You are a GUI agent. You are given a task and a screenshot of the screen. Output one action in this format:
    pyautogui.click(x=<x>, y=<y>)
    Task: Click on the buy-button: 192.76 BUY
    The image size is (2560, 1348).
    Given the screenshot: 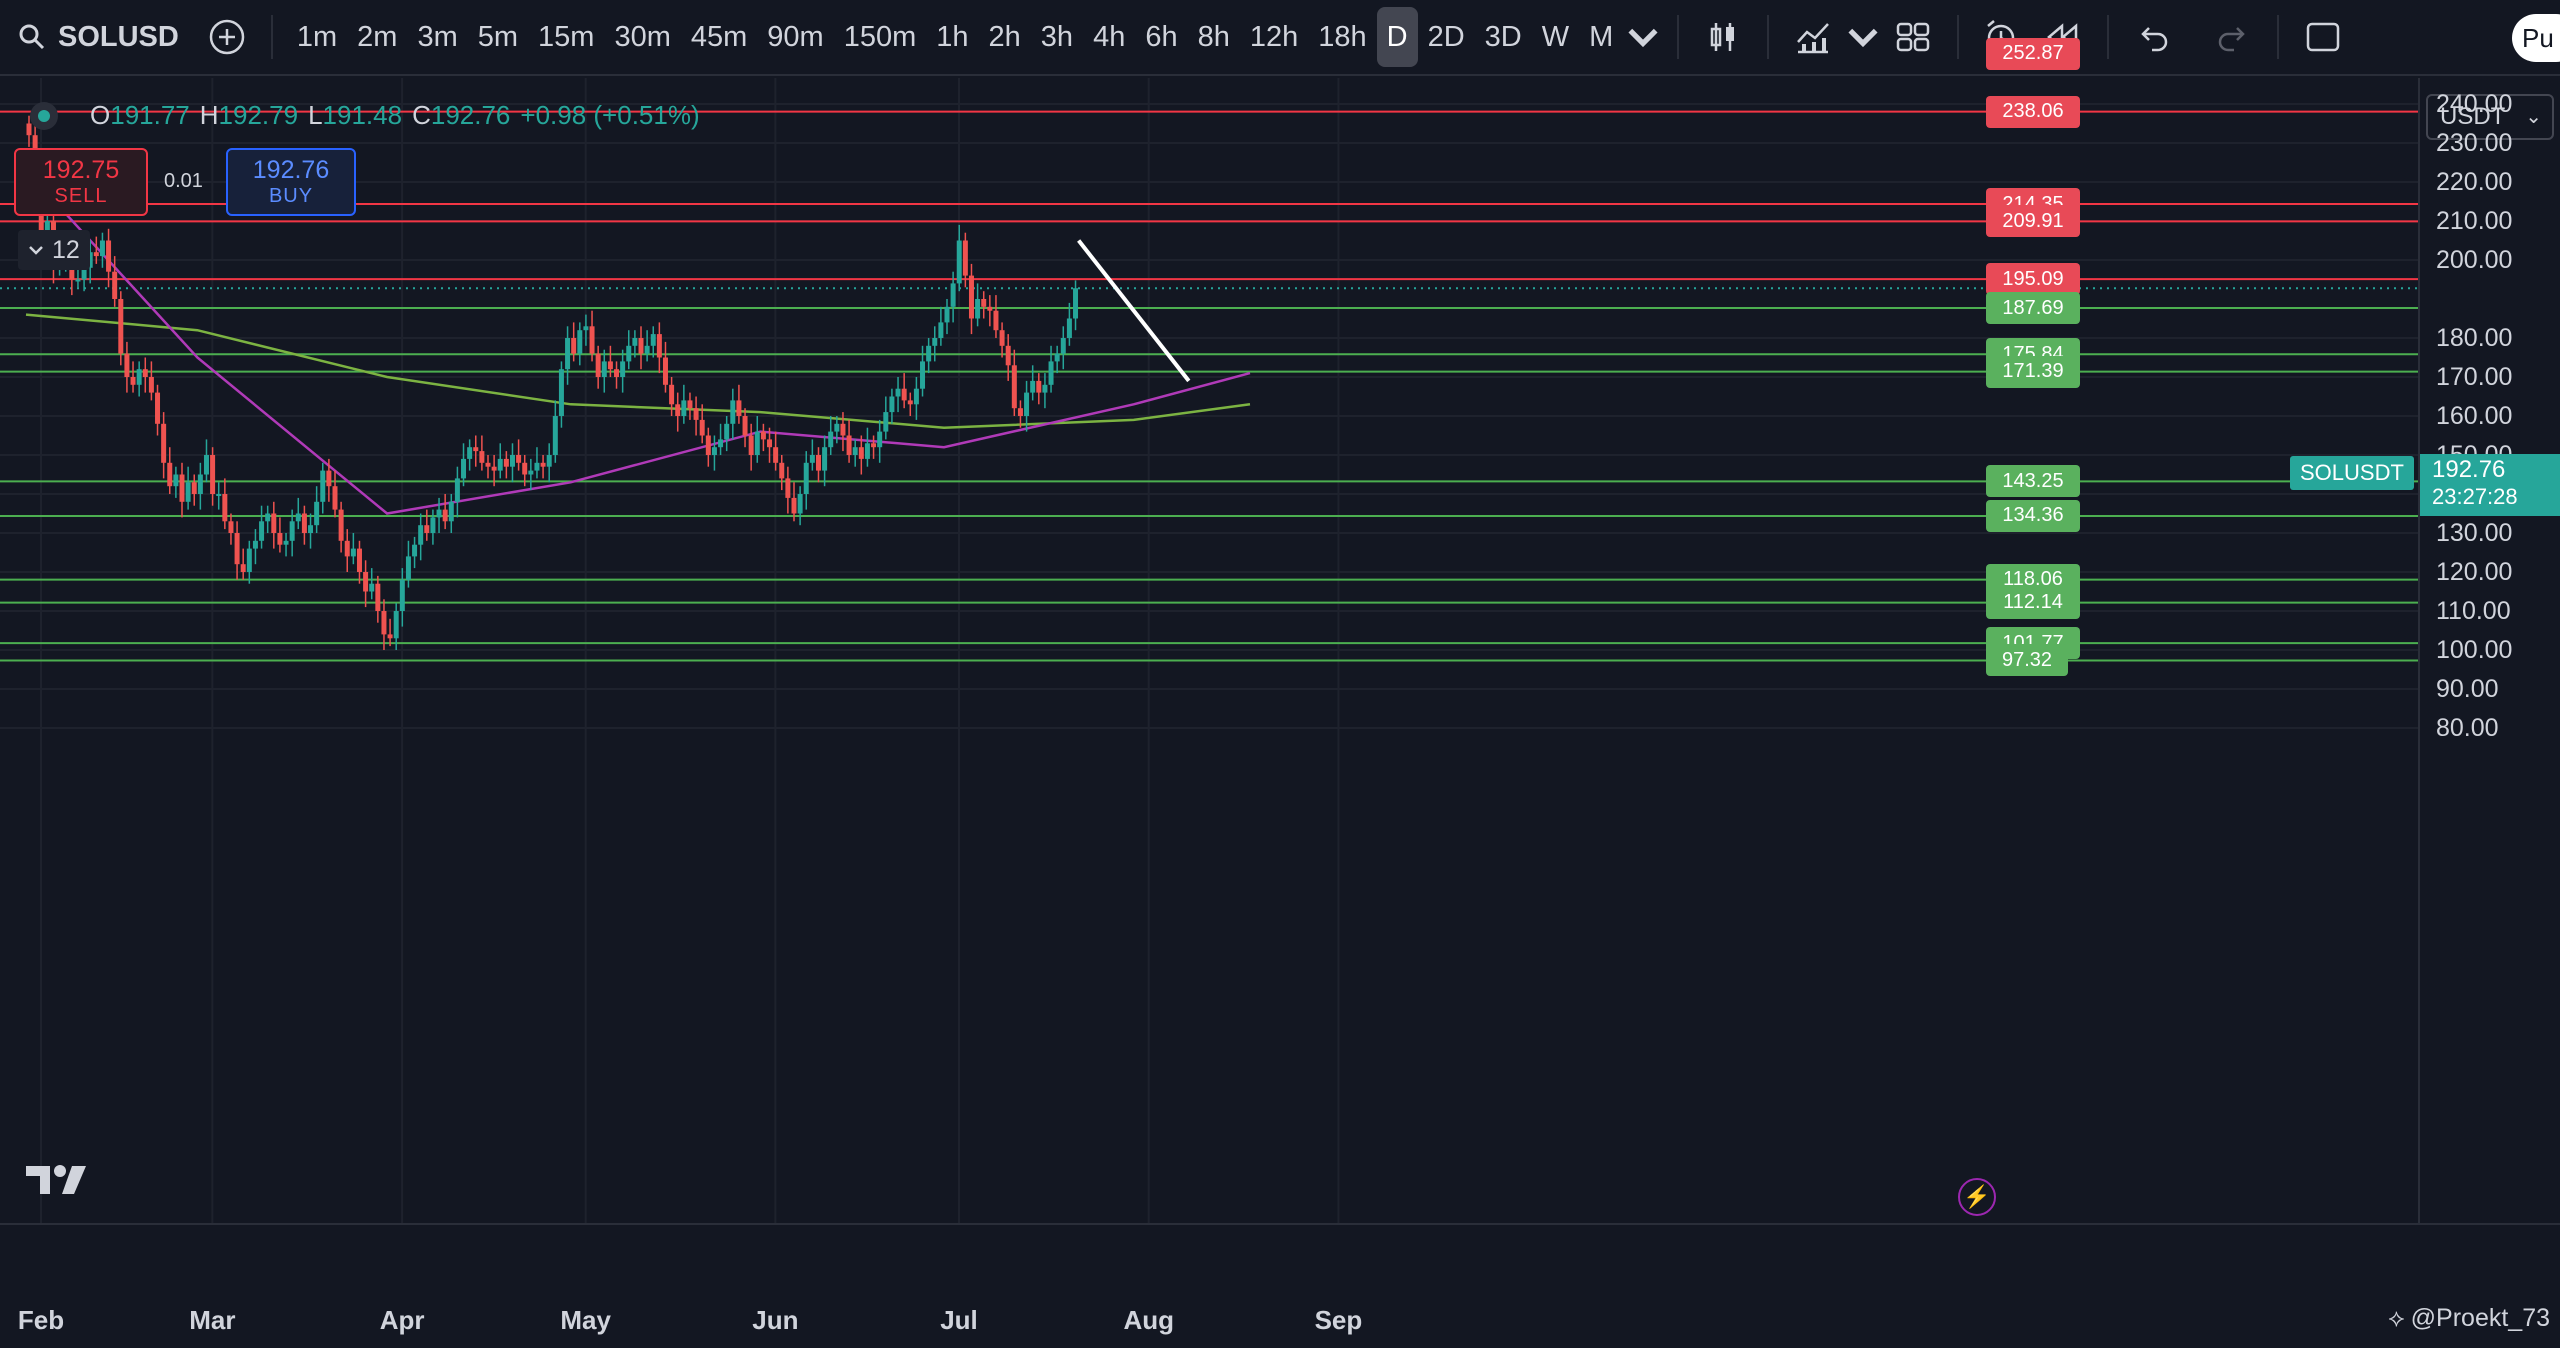 What is the action you would take?
    pyautogui.click(x=291, y=182)
    